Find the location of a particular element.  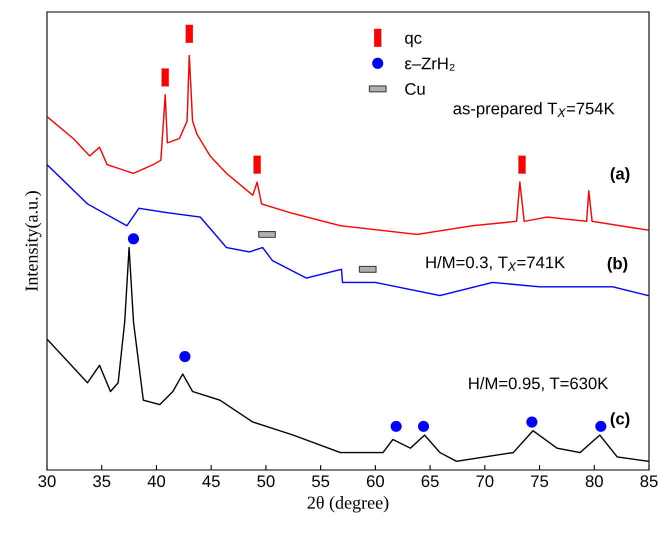

x-tick-label: 45 is located at coordinates (211, 481).